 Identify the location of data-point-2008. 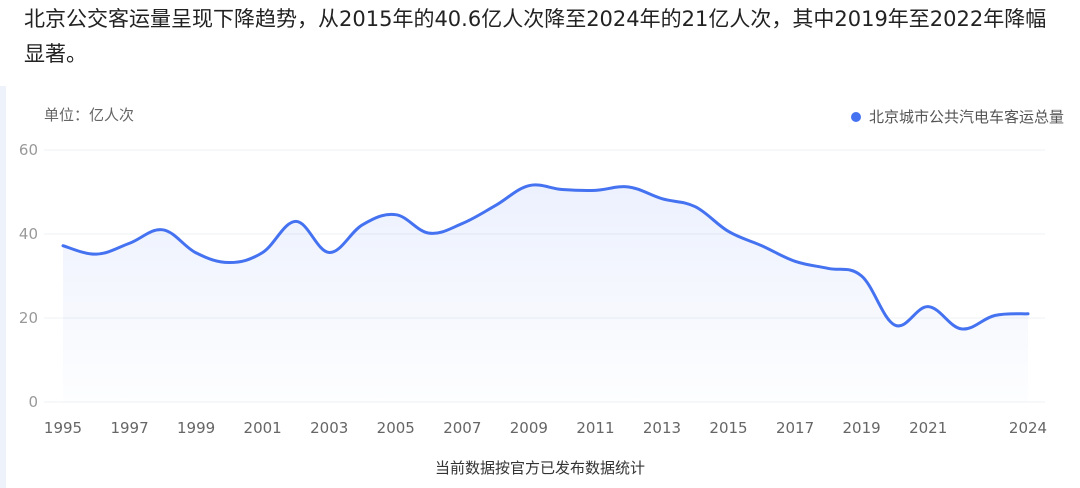
(496, 205).